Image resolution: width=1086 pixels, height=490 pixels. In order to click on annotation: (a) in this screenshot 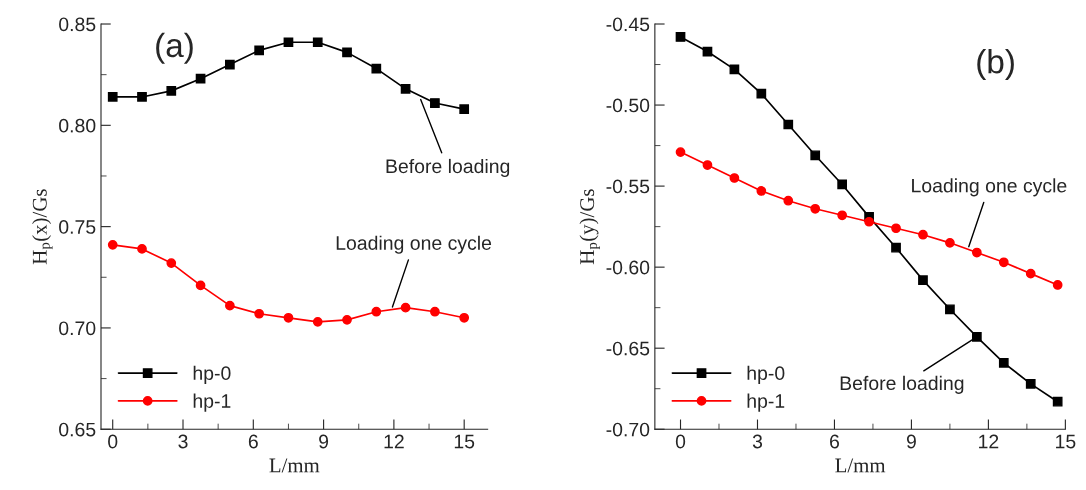, I will do `click(174, 48)`.